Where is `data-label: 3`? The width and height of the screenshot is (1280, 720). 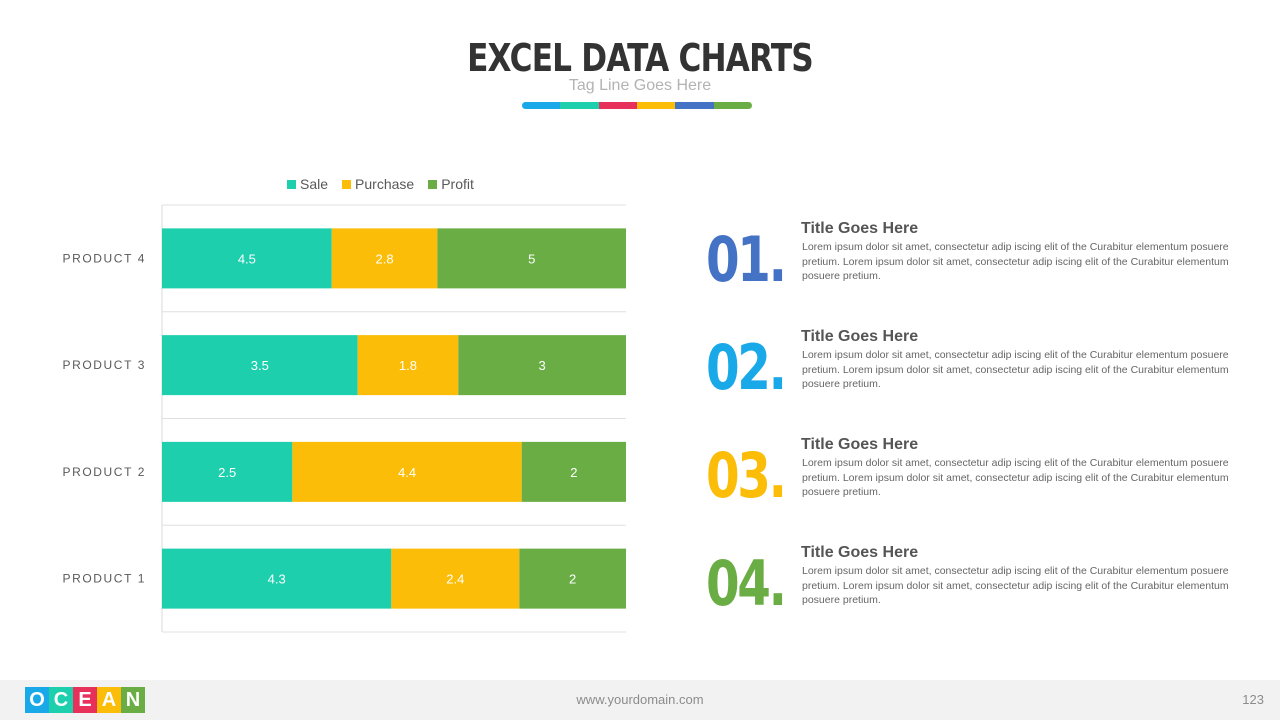
data-label: 3 is located at coordinates (542, 365).